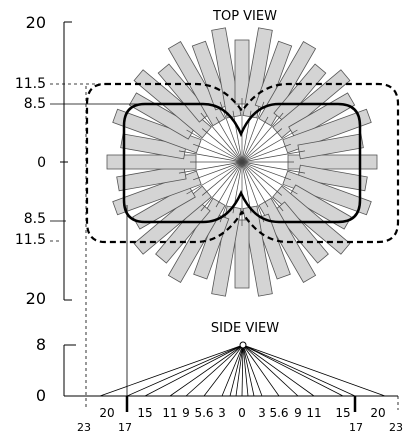 The height and width of the screenshot is (434, 405). I want to click on side-view-label-zero: 0, so click(41, 395).